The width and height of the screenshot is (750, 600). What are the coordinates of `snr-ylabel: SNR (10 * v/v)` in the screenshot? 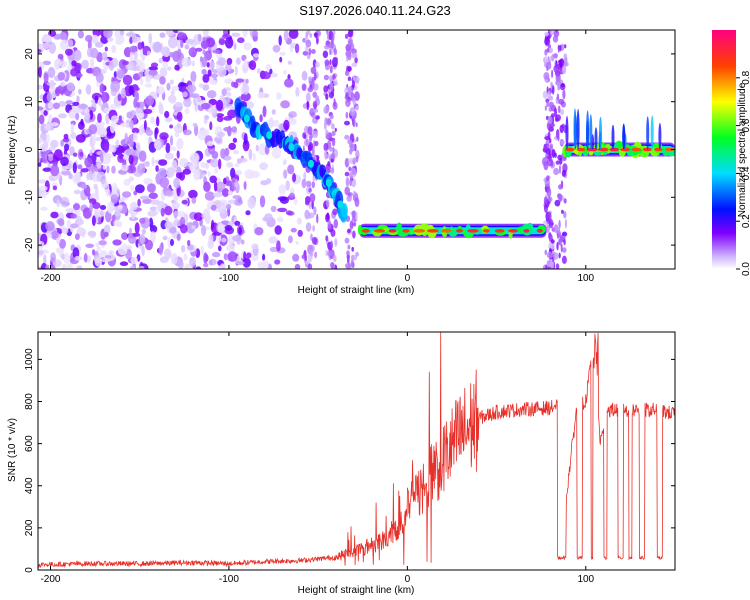 It's located at (12, 450).